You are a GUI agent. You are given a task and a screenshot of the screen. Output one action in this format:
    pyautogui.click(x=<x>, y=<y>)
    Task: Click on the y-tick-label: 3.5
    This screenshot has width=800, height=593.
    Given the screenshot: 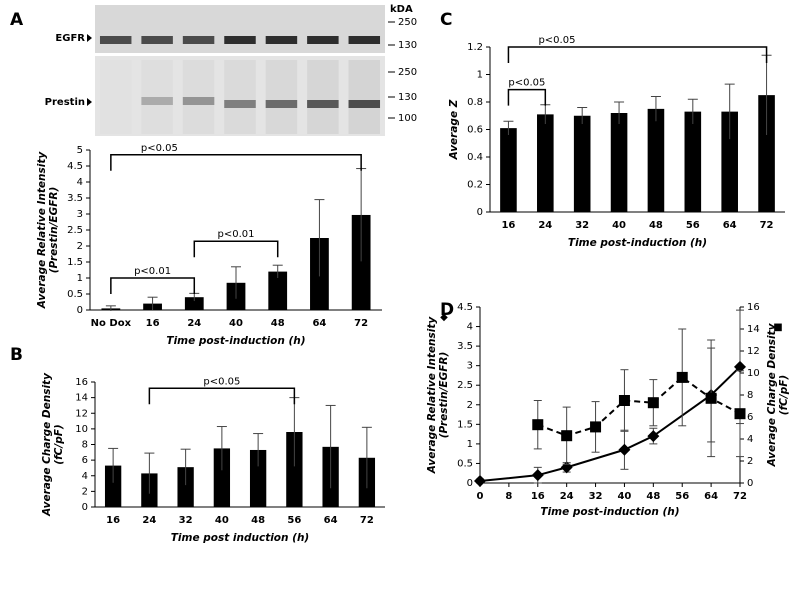 What is the action you would take?
    pyautogui.click(x=75, y=198)
    